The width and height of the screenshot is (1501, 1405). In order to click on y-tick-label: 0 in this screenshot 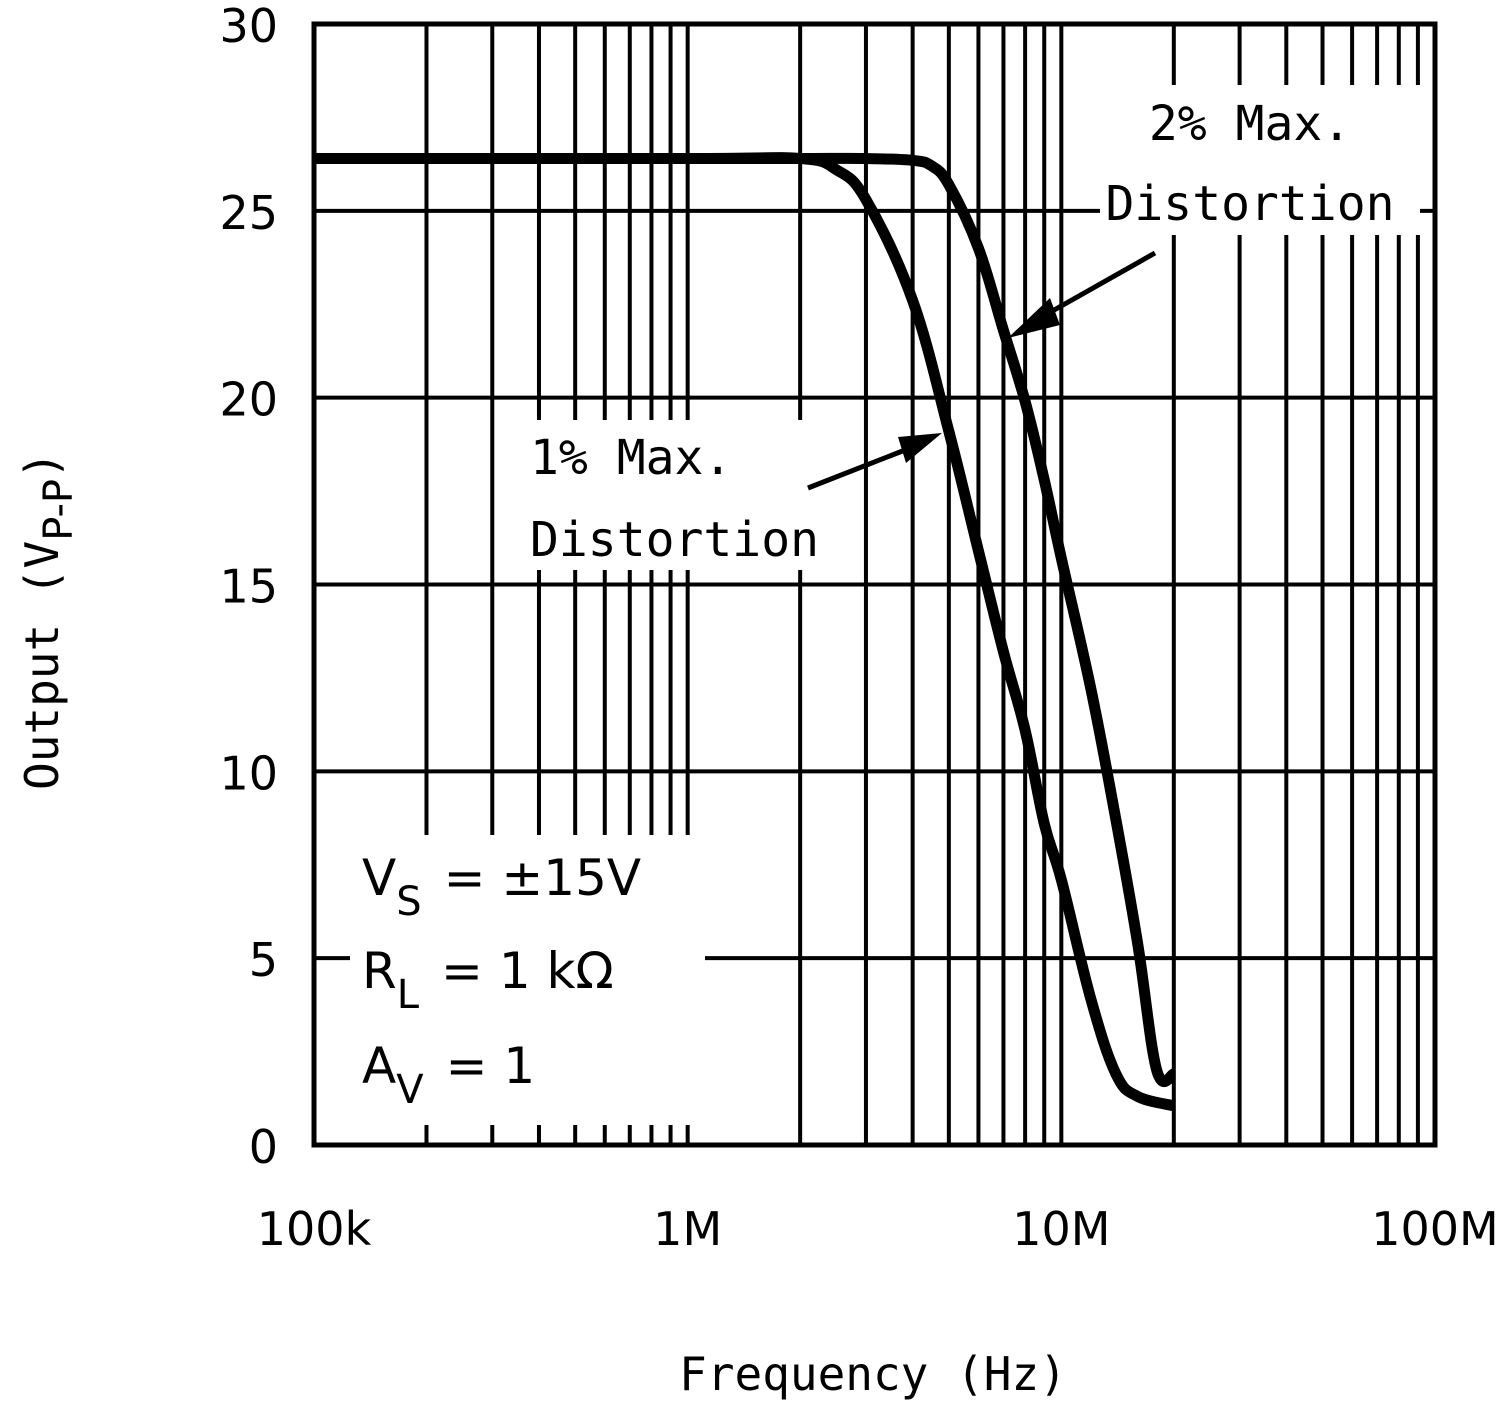, I will do `click(263, 1147)`.